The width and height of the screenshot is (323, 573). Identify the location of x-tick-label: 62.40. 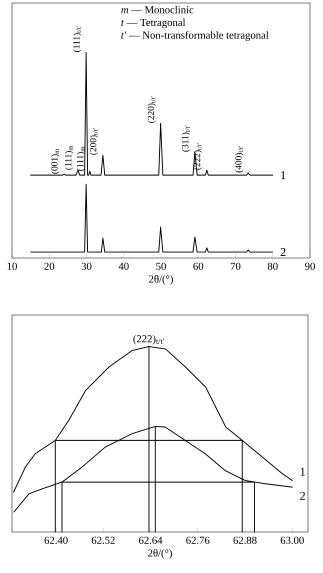
(56, 540).